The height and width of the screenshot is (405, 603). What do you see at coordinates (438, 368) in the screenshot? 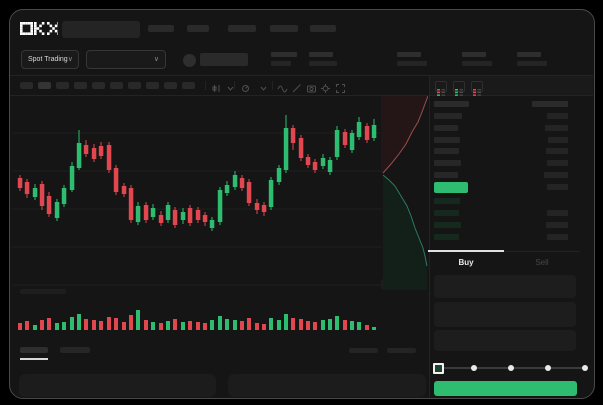
I see `slider-handle` at bounding box center [438, 368].